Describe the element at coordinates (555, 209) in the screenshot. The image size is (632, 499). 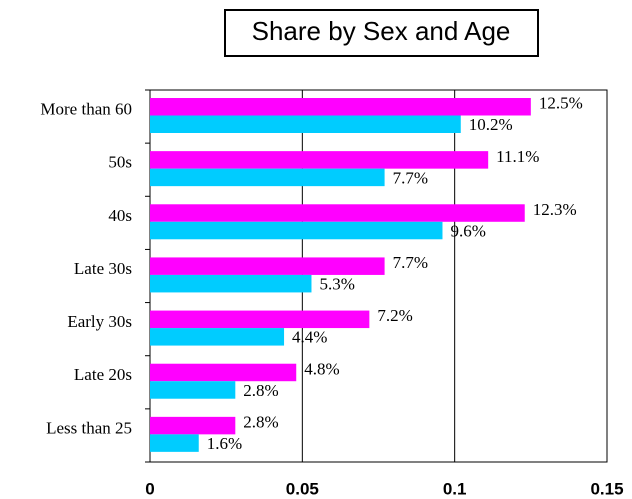
I see `value-label: 12.3%` at that location.